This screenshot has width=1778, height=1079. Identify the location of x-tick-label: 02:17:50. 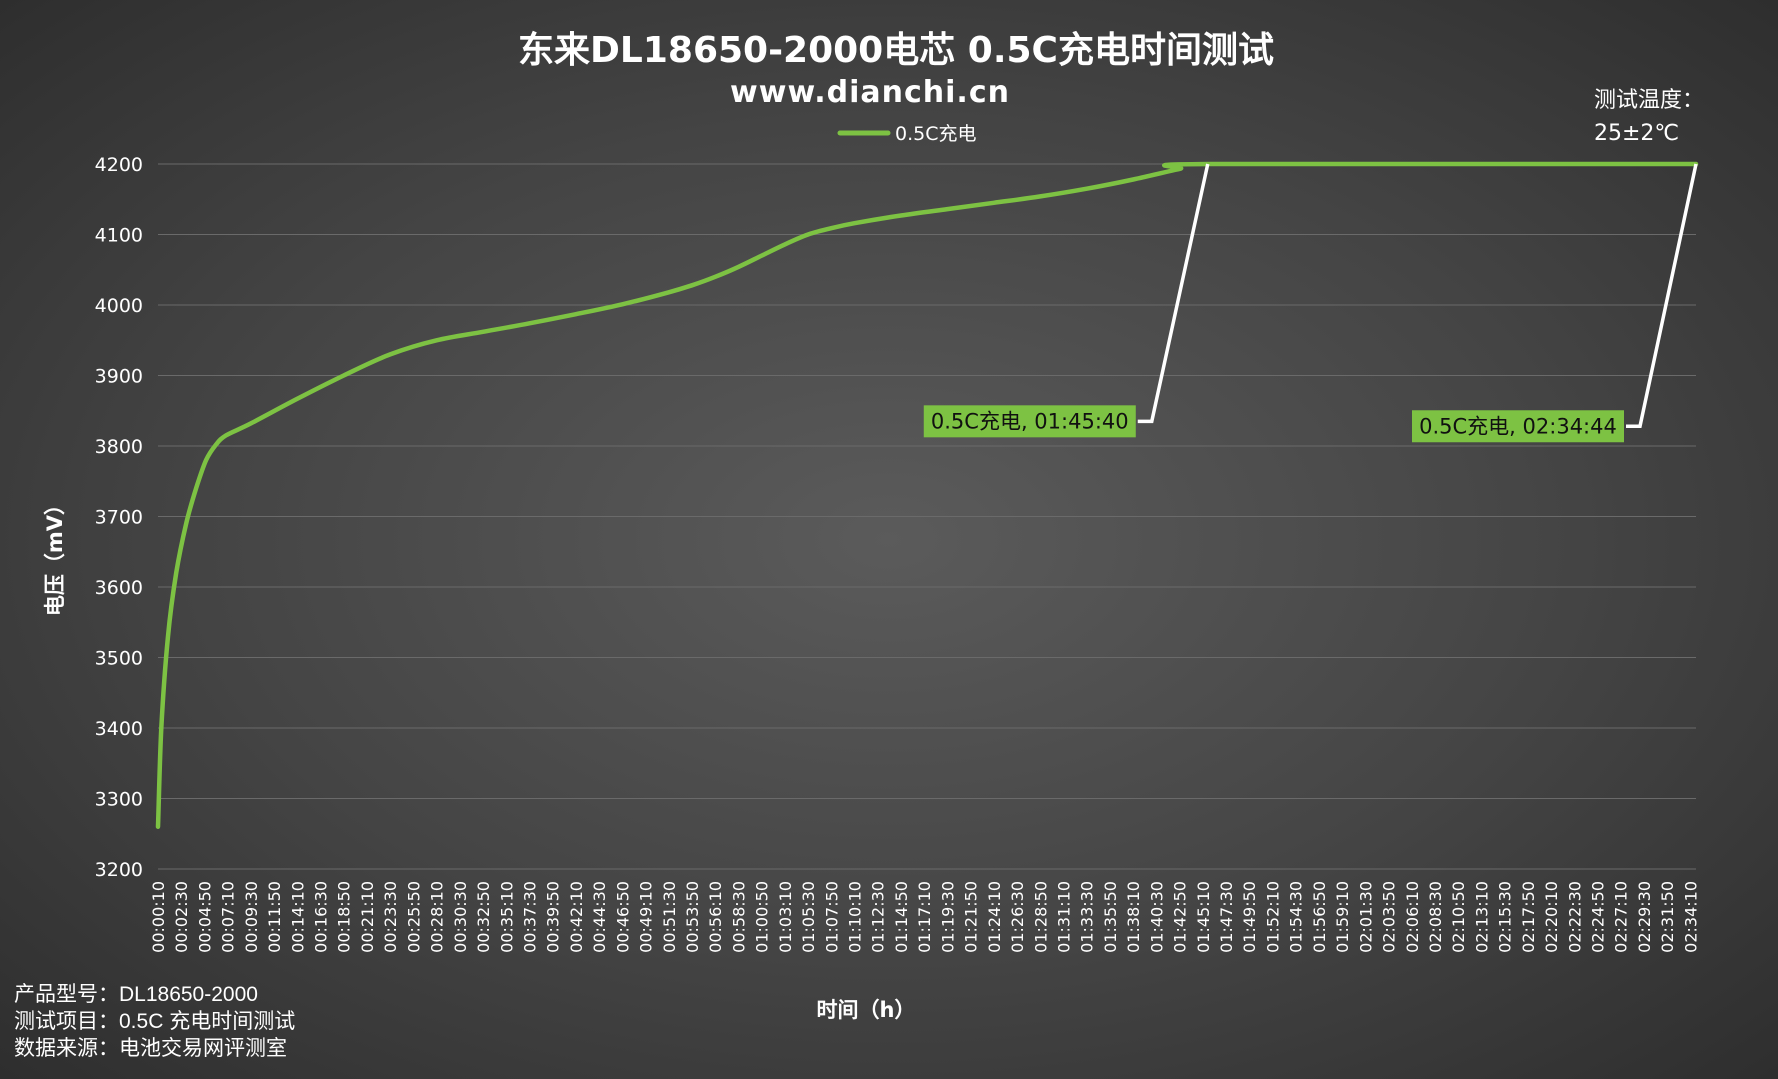
(1528, 917).